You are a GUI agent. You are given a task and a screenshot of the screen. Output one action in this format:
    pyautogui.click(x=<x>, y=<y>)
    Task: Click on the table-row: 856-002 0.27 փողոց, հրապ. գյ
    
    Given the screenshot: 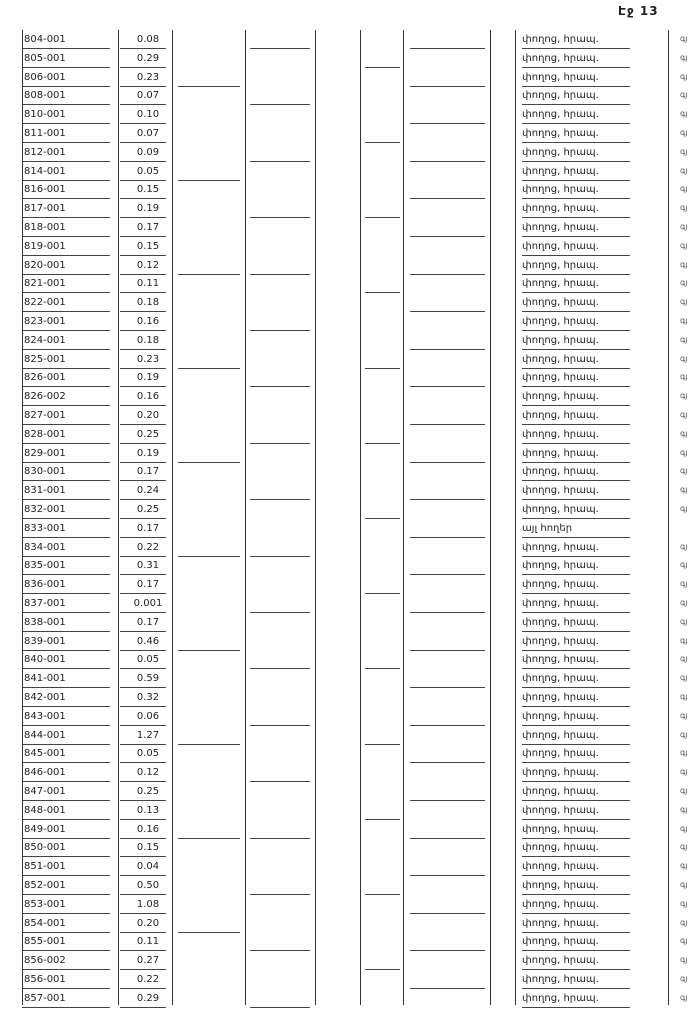 What is the action you would take?
    pyautogui.click(x=347, y=961)
    